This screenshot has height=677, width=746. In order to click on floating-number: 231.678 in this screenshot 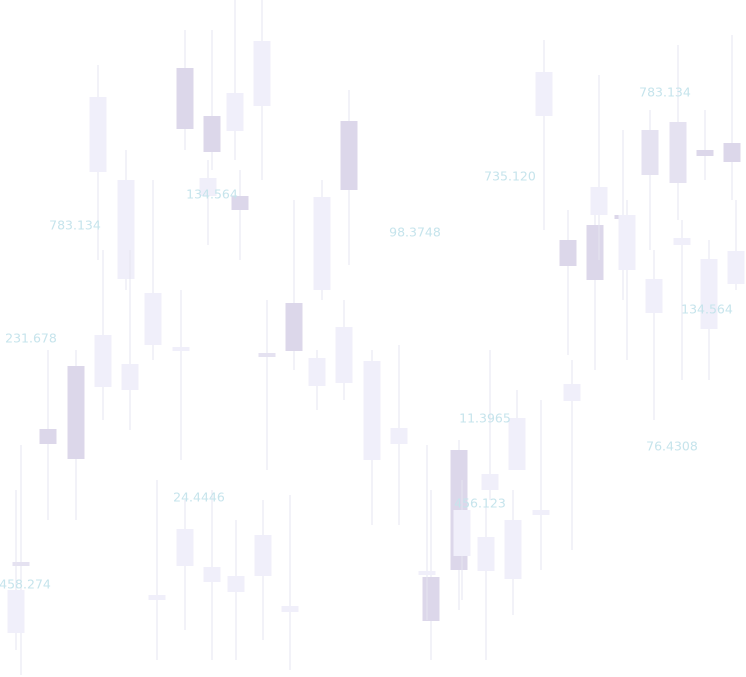, I will do `click(31, 338)`.